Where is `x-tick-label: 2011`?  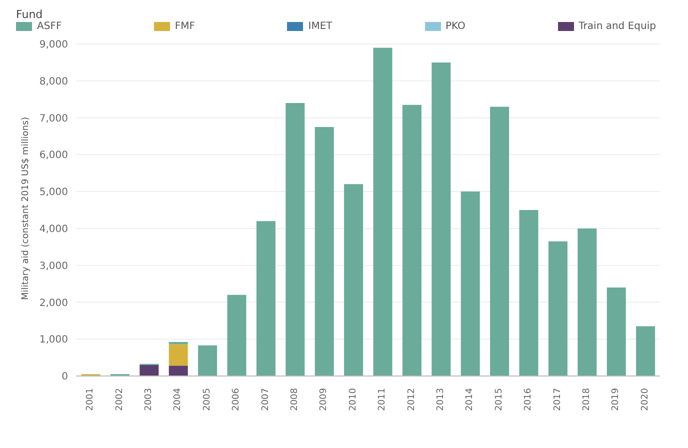
x-tick-label: 2011 is located at coordinates (383, 399).